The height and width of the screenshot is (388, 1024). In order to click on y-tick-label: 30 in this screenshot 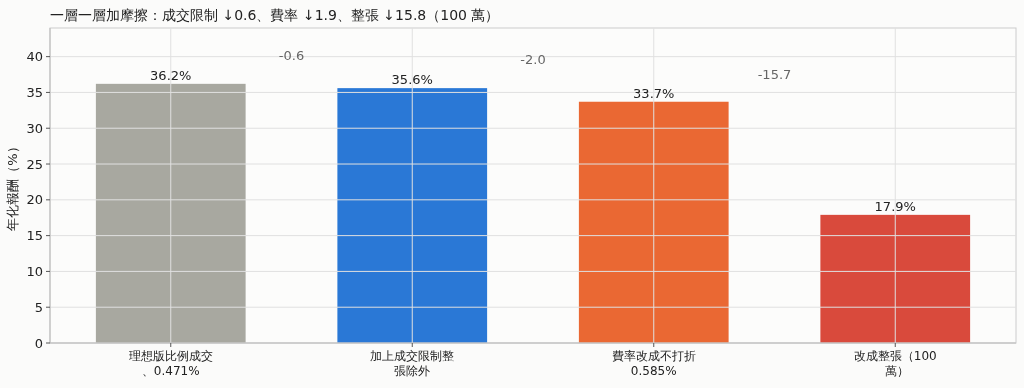, I will do `click(34, 128)`.